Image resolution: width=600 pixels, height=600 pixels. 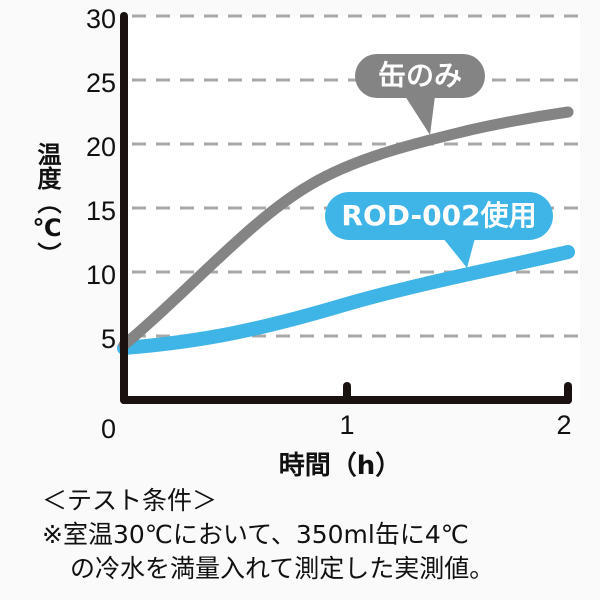 What do you see at coordinates (255, 534) in the screenshot?
I see `test-conditions-line-1: ※室温30℃において、350ml缶に4℃` at bounding box center [255, 534].